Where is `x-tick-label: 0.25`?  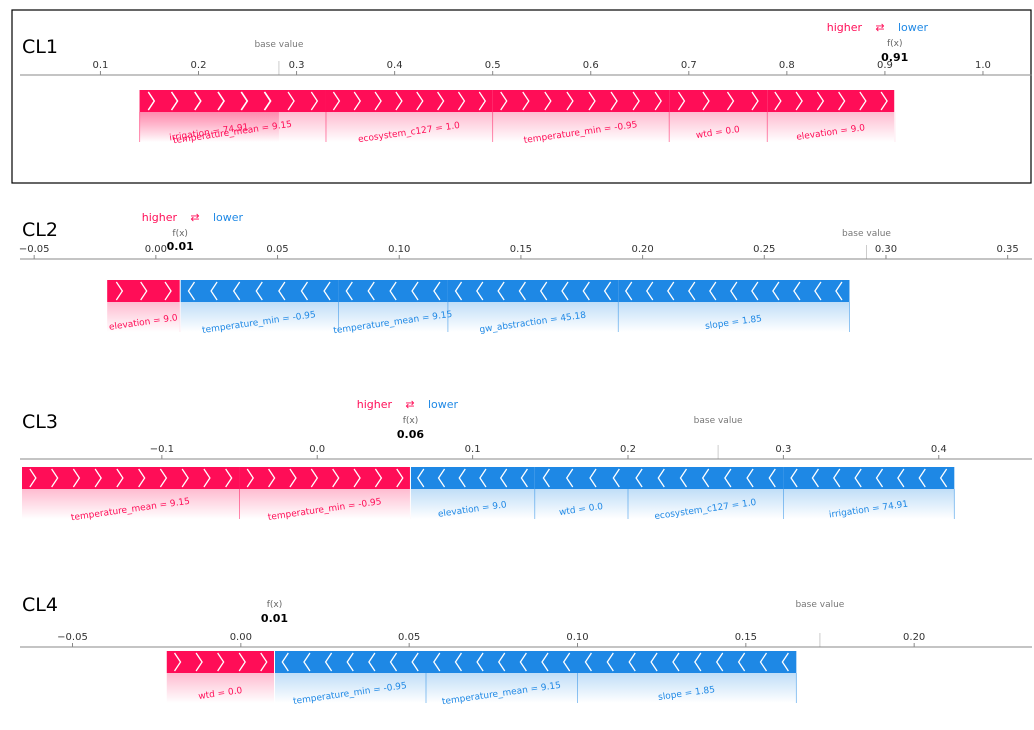 x-tick-label: 0.25 is located at coordinates (764, 249).